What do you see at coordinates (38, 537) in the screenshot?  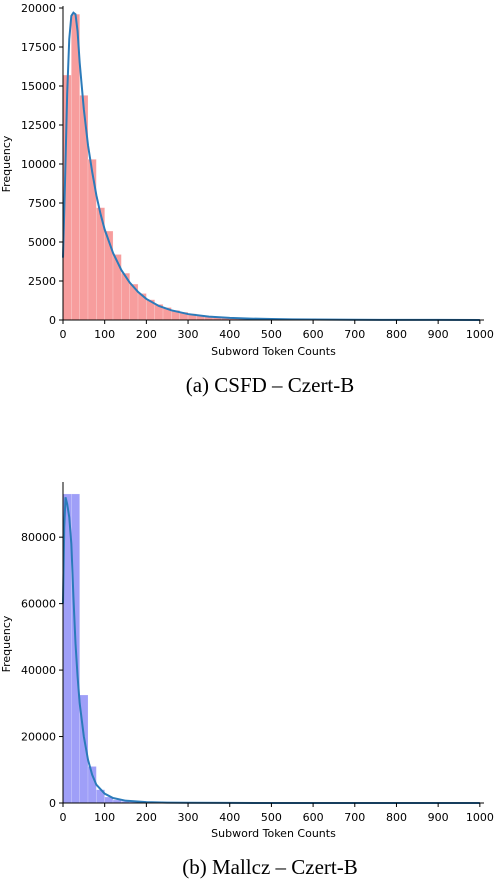 I see `y-tick-label: 80000` at bounding box center [38, 537].